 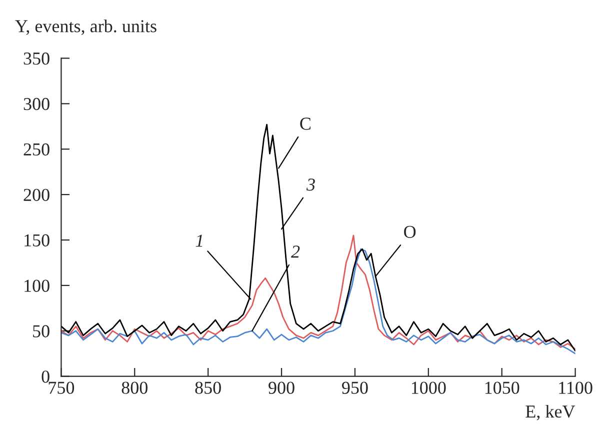 What do you see at coordinates (37, 194) in the screenshot?
I see `y-tick-label: 200` at bounding box center [37, 194].